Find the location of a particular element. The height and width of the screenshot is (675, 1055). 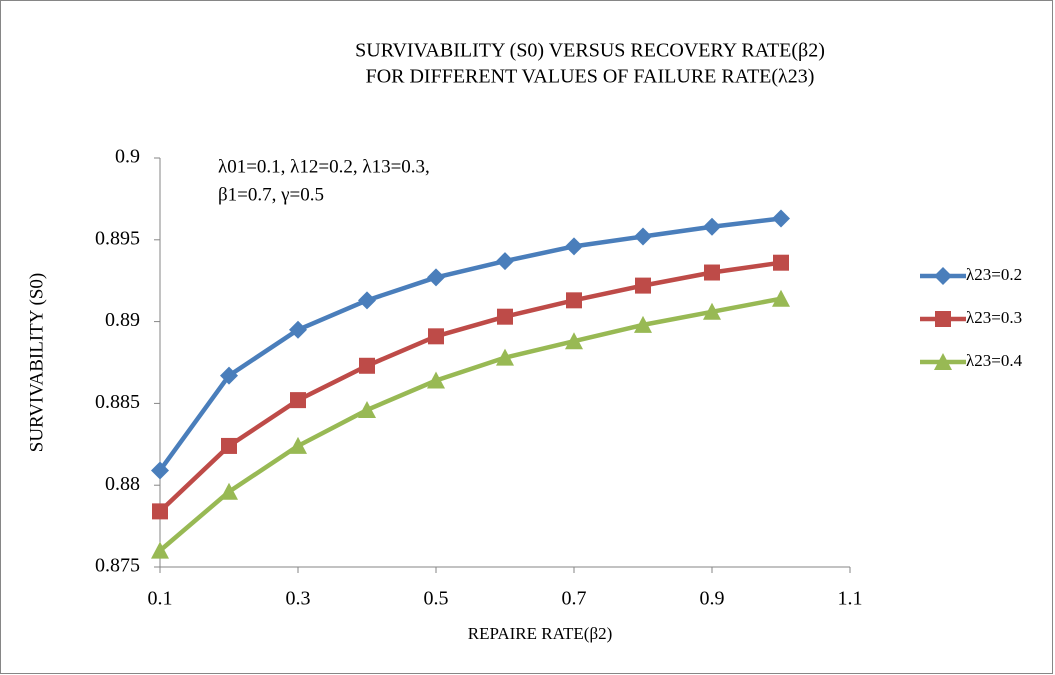

y-tick-label: 0.875 is located at coordinates (117, 566).